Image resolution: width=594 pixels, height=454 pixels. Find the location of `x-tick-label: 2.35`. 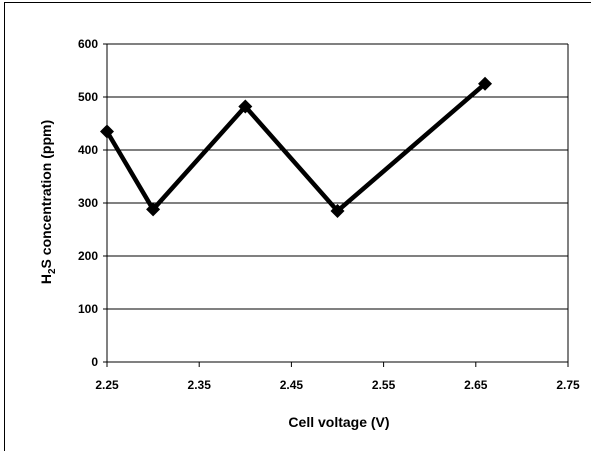

x-tick-label: 2.35 is located at coordinates (200, 385).